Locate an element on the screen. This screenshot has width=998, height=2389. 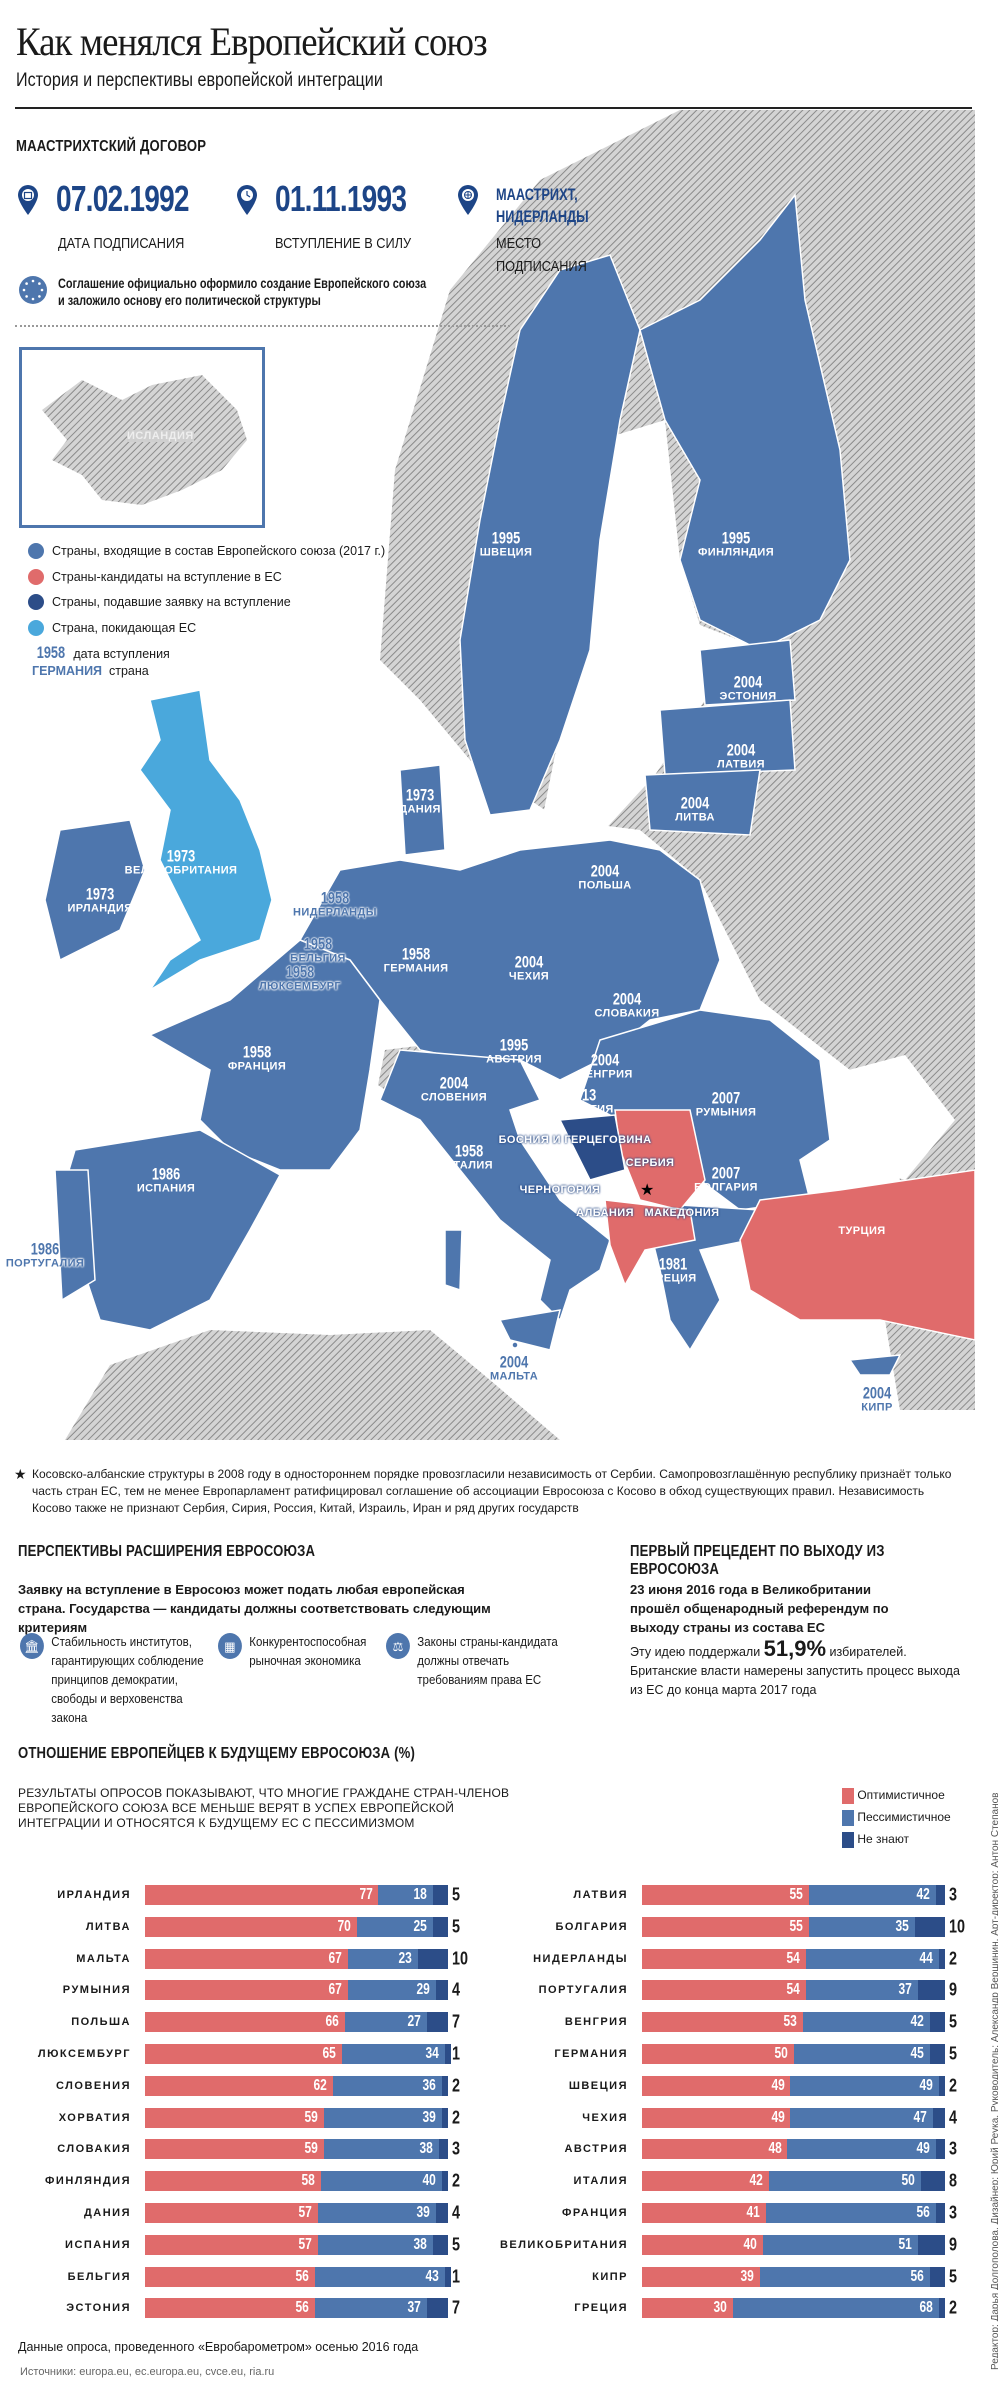
bar-optimistic: 59 is located at coordinates (234, 2149).